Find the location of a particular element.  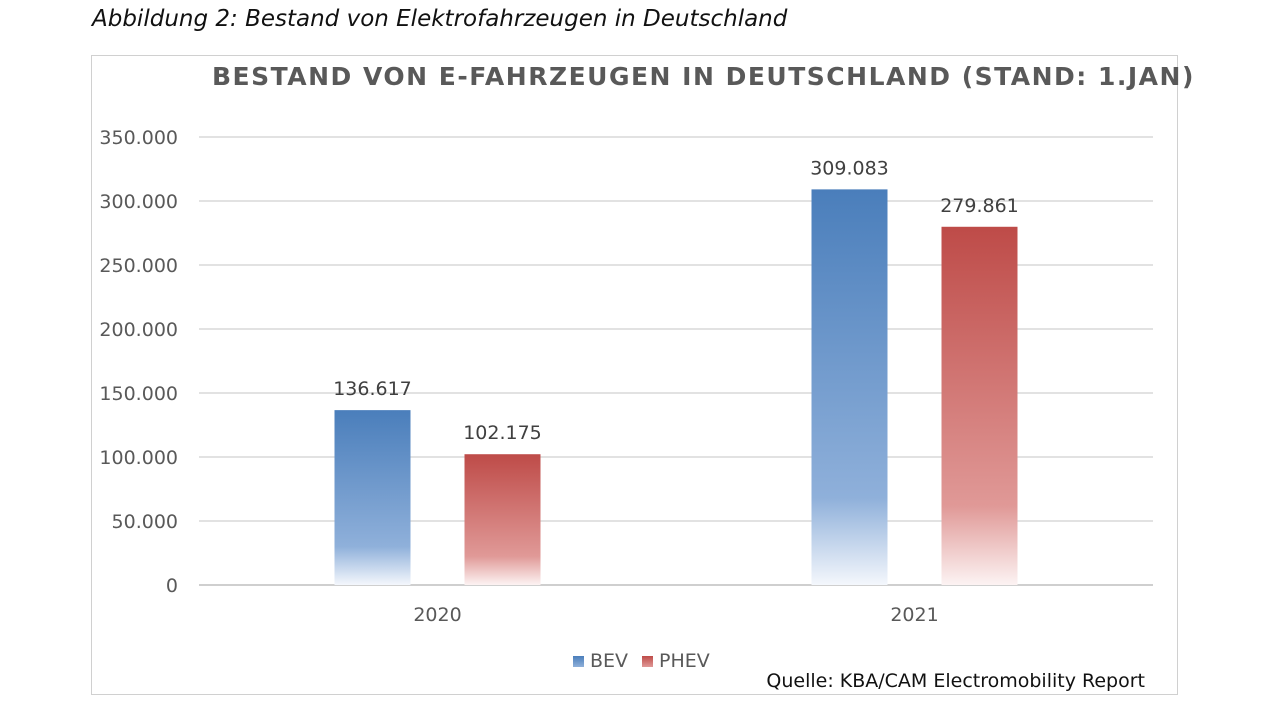

legend-swatch-phev is located at coordinates (648, 661).